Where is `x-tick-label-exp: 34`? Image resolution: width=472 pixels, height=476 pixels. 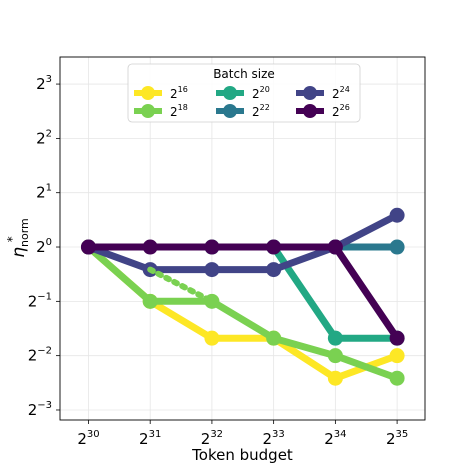
x-tick-label-exp: 34 is located at coordinates (340, 434).